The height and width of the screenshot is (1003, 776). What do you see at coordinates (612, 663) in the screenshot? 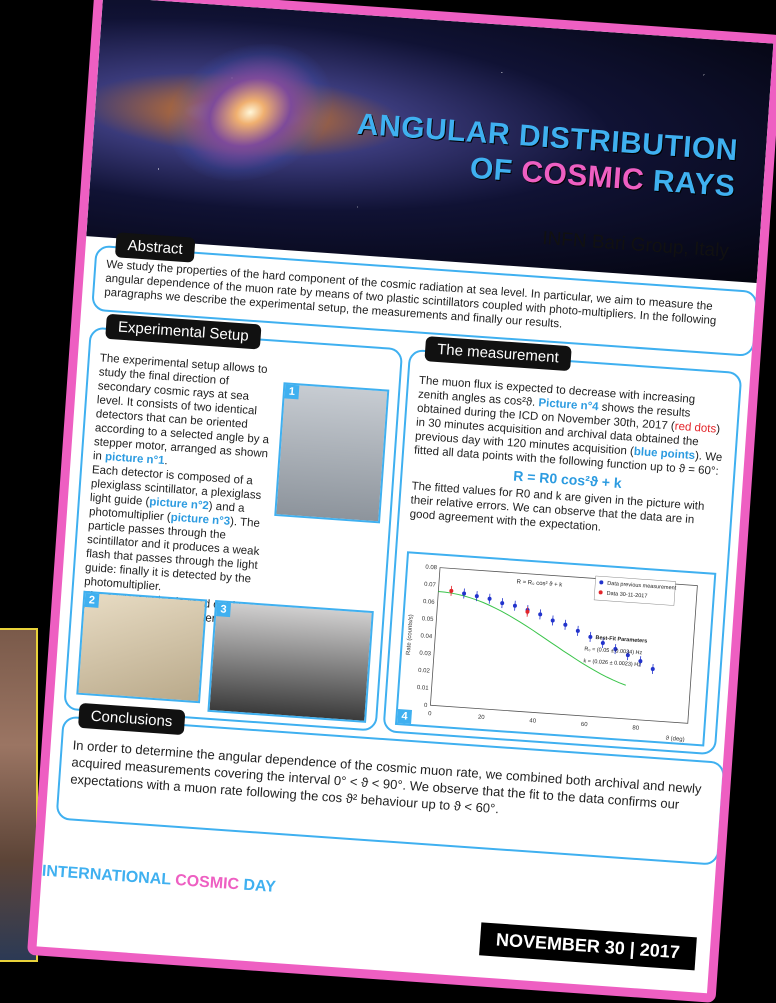
I see `fit-param-k: k = (0.026 ± 0.0023) Hz` at bounding box center [612, 663].